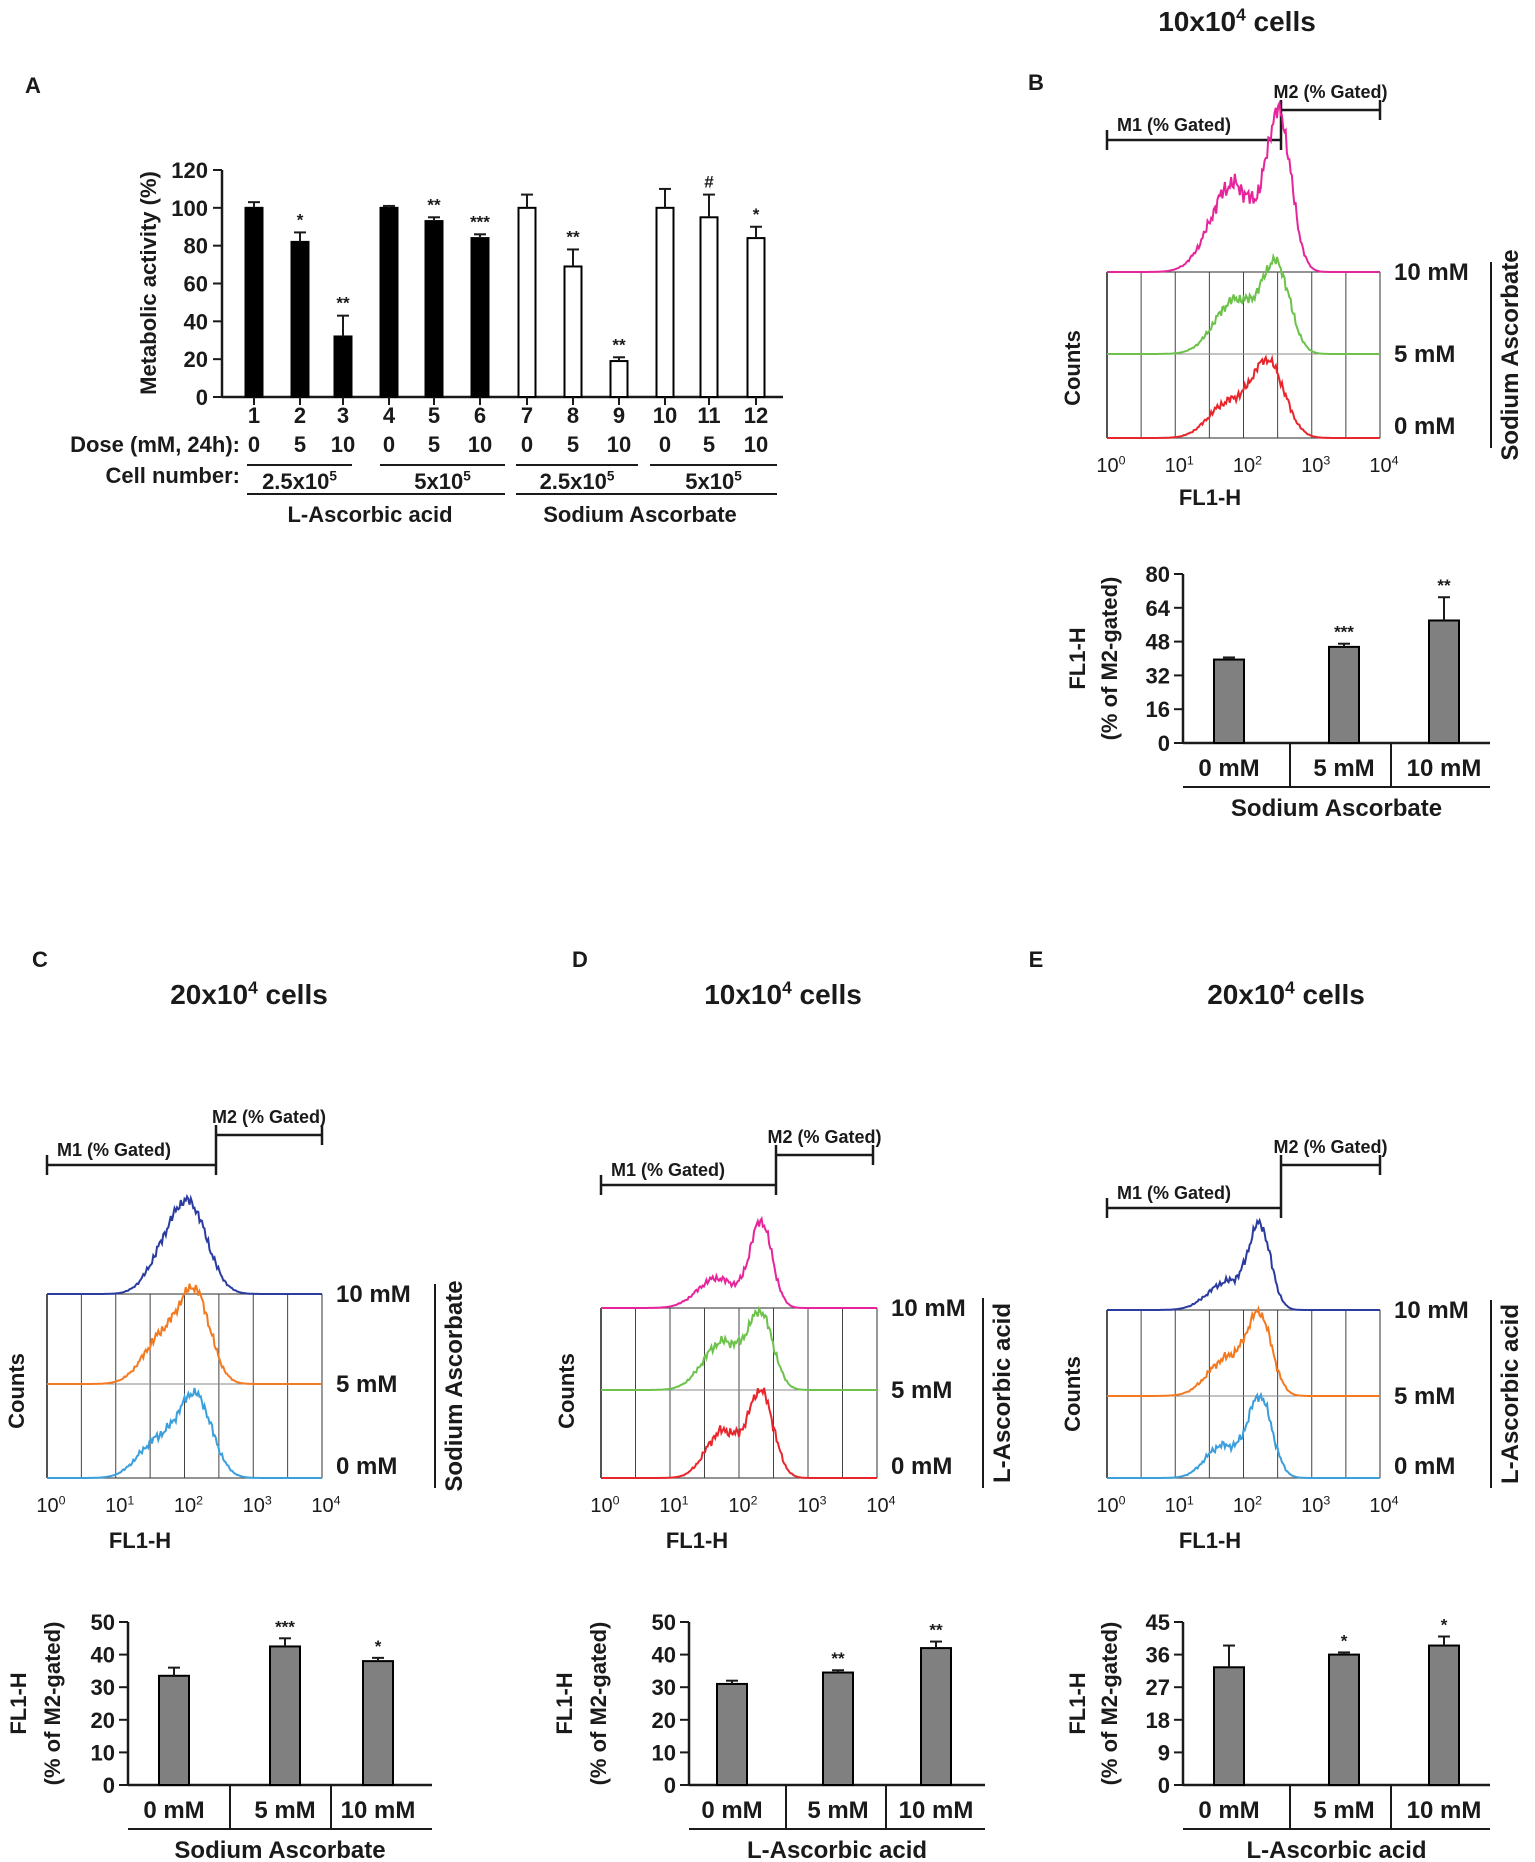 This screenshot has height=1862, width=1535. I want to click on hist-x-label: FL1-H, so click(140, 1540).